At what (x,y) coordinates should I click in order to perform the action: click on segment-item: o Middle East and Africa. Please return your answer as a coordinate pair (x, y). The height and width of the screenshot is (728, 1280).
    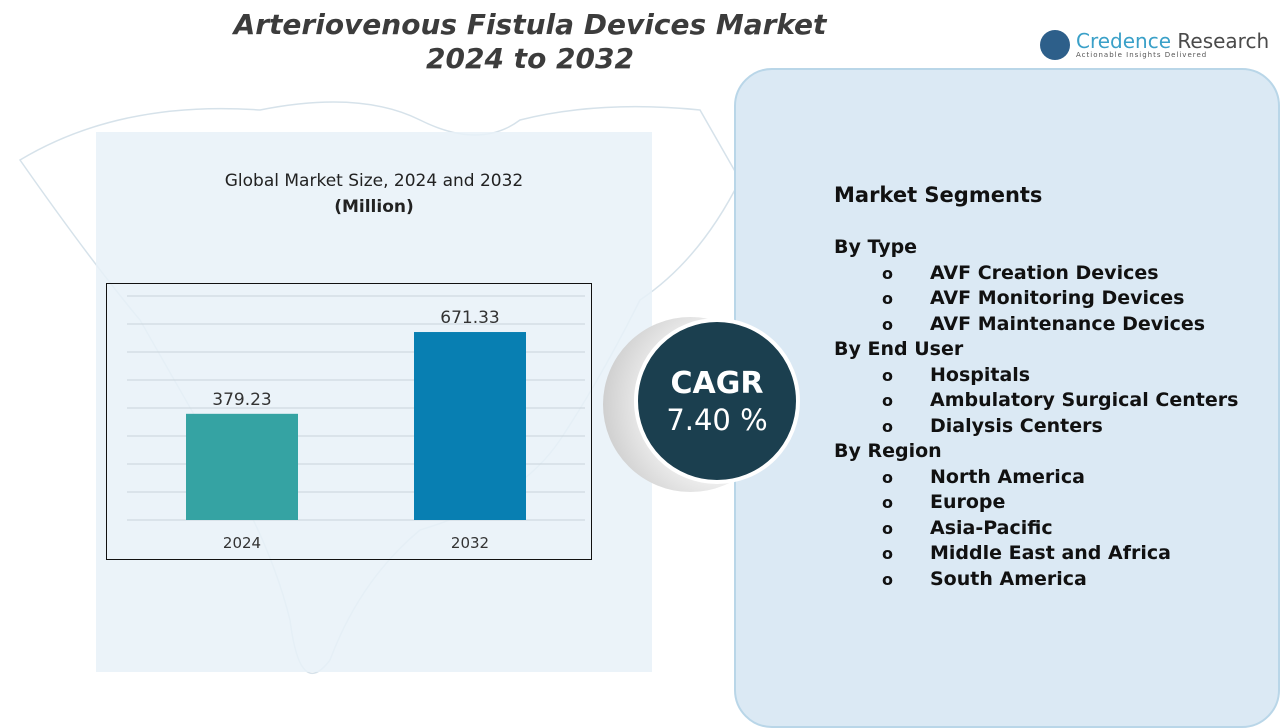
    Looking at the image, I should click on (1036, 554).